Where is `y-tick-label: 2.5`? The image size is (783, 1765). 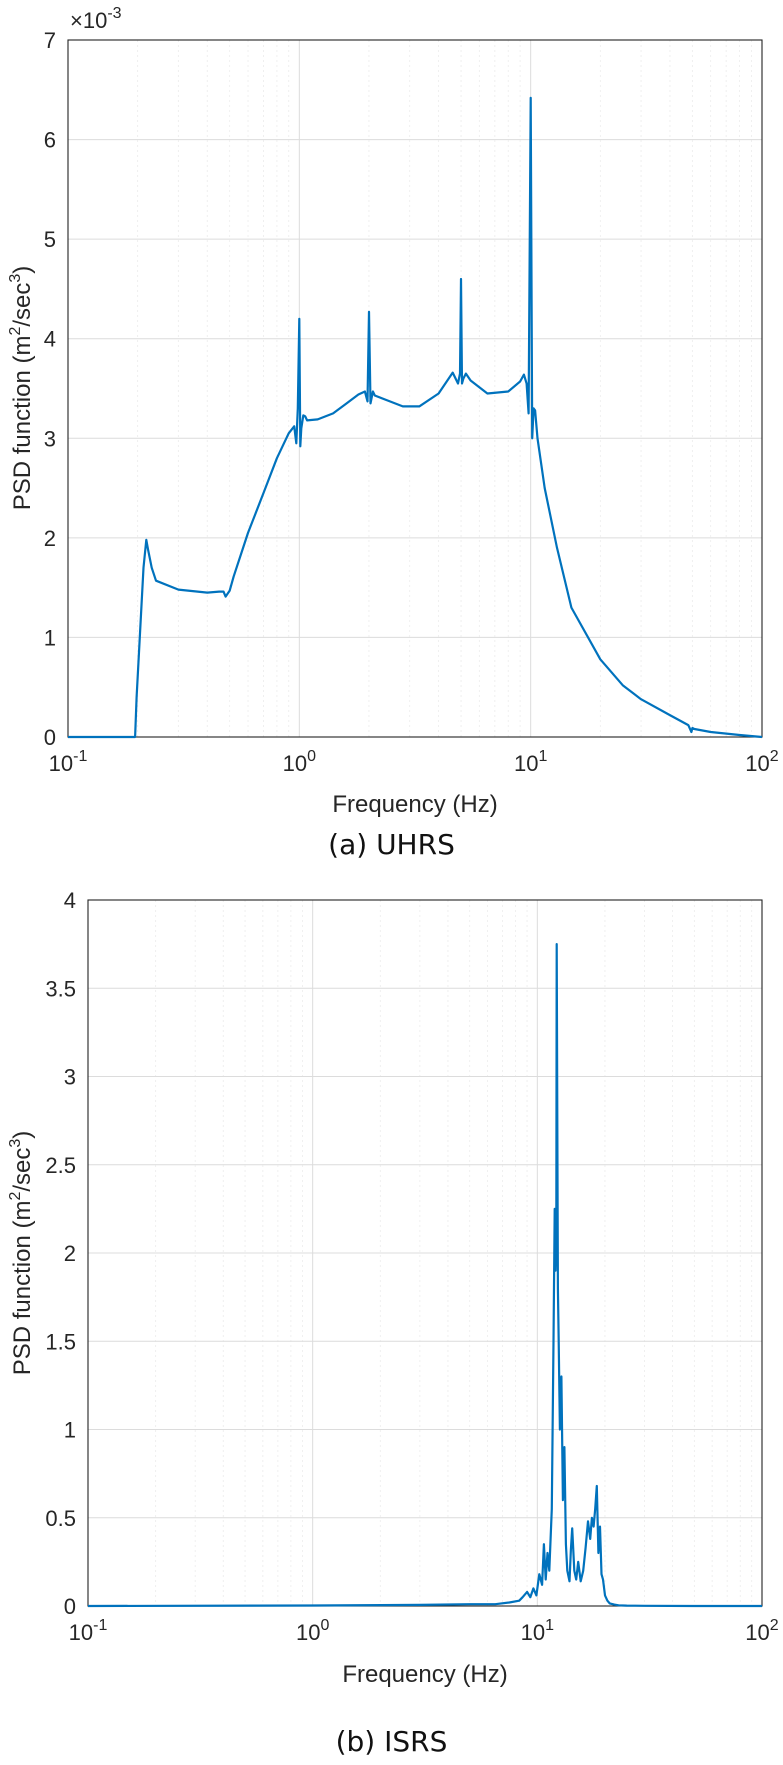 y-tick-label: 2.5 is located at coordinates (60, 1165).